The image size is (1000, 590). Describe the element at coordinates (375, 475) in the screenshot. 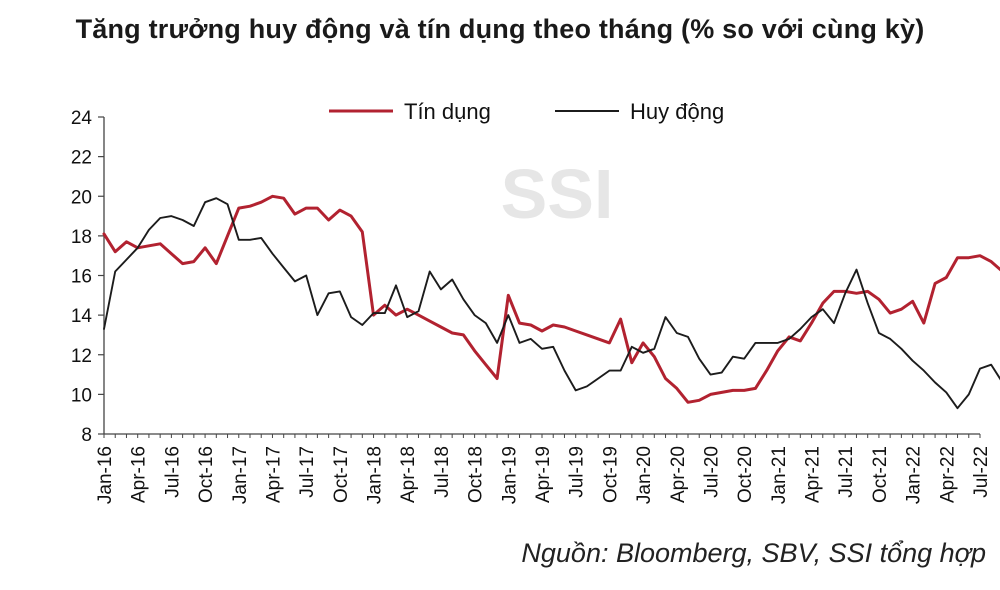

I see `x-tick-label: Jan-18` at that location.